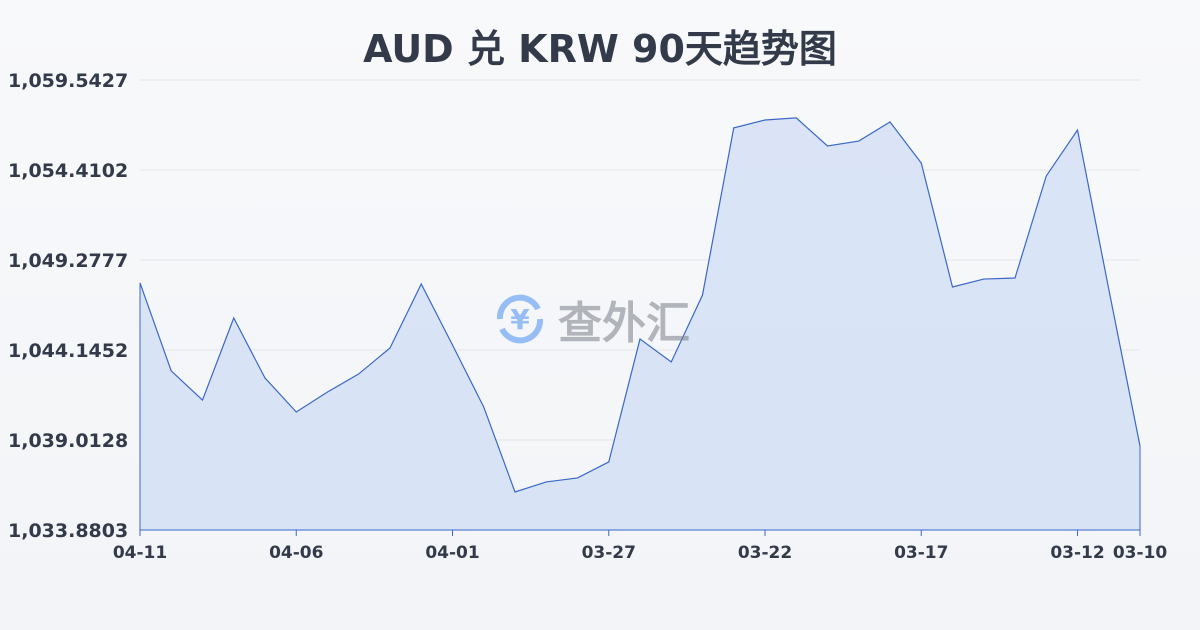 Image resolution: width=1200 pixels, height=630 pixels. I want to click on yen-exchange-icon: ¥, so click(520, 319).